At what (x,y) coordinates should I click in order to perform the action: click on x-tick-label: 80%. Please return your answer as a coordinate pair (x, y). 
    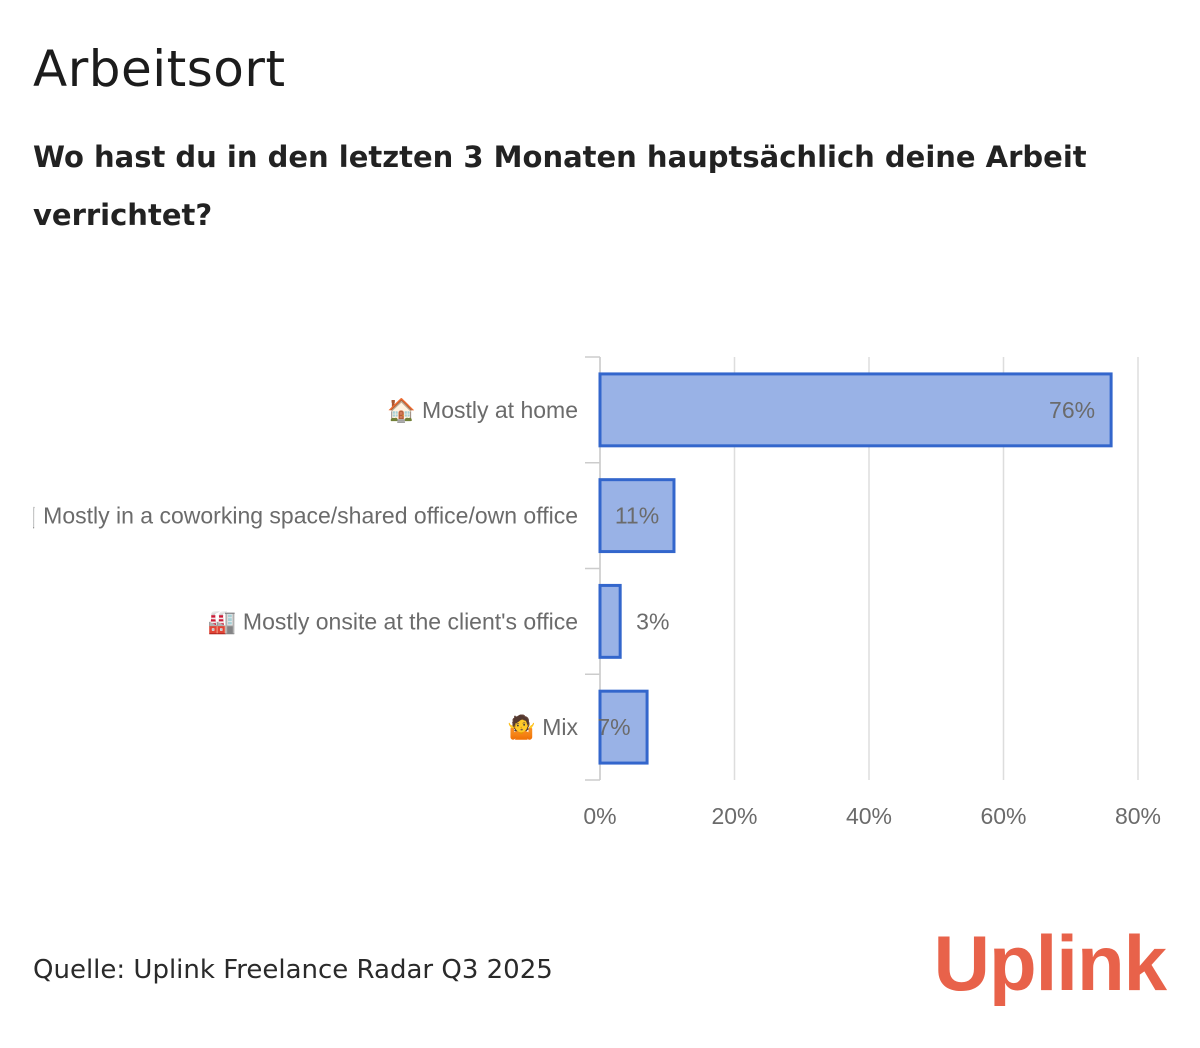
    Looking at the image, I should click on (1138, 816).